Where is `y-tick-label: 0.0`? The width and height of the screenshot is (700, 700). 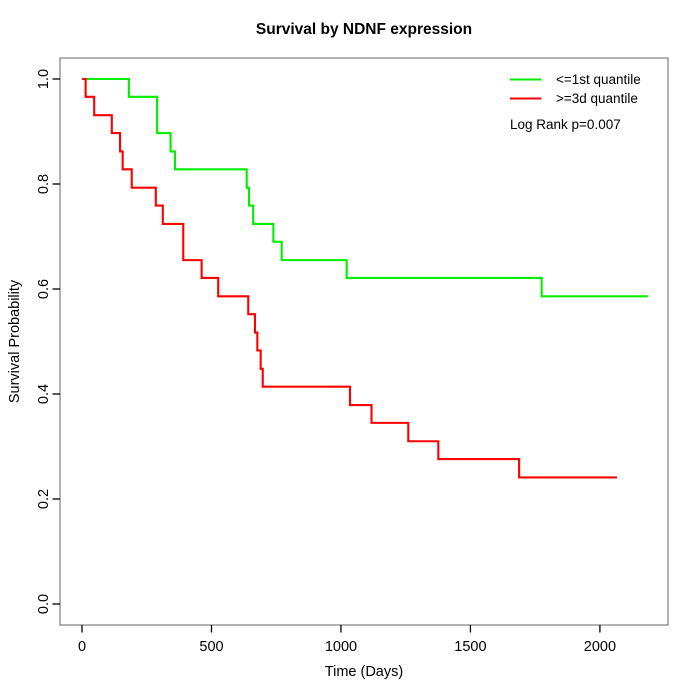
y-tick-label: 0.0 is located at coordinates (44, 604).